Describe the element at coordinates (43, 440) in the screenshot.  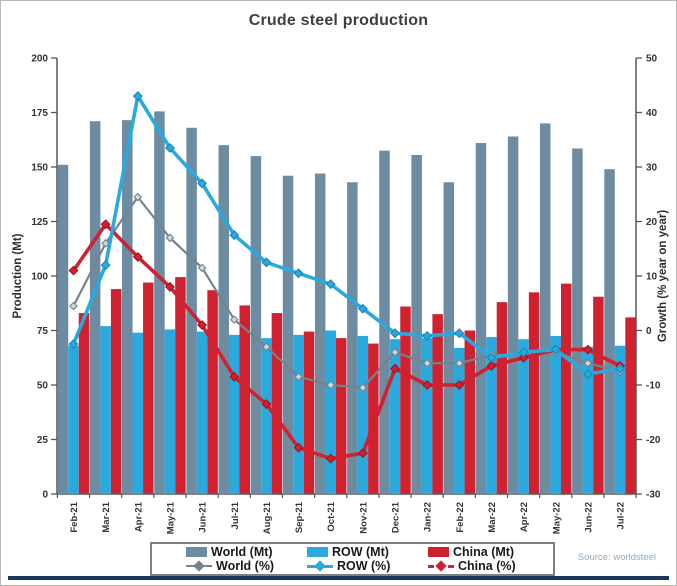
I see `left-axis-tick-label: 25` at that location.